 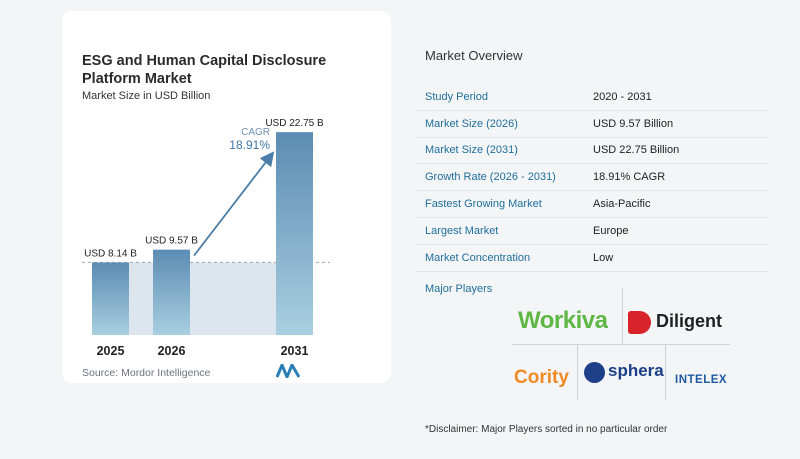 I want to click on overview-row: Market Concentration Low, so click(x=592, y=258).